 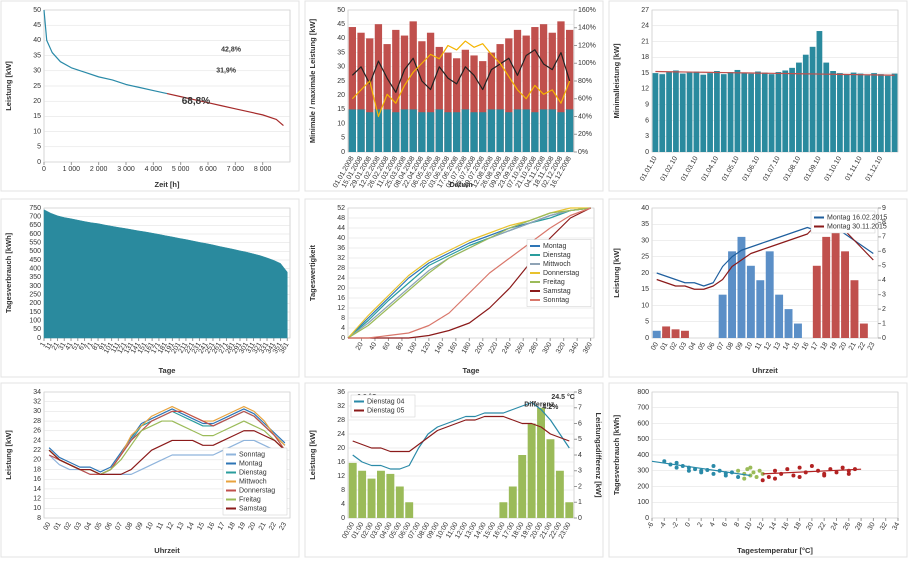 I want to click on y2-tick-label: 60%, so click(x=585, y=99).